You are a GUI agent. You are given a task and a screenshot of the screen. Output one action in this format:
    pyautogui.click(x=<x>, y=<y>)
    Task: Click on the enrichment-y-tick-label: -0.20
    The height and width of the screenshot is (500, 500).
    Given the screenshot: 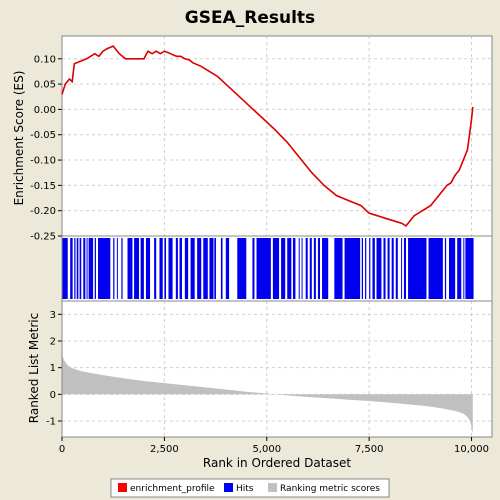 What is the action you would take?
    pyautogui.click(x=43, y=211)
    